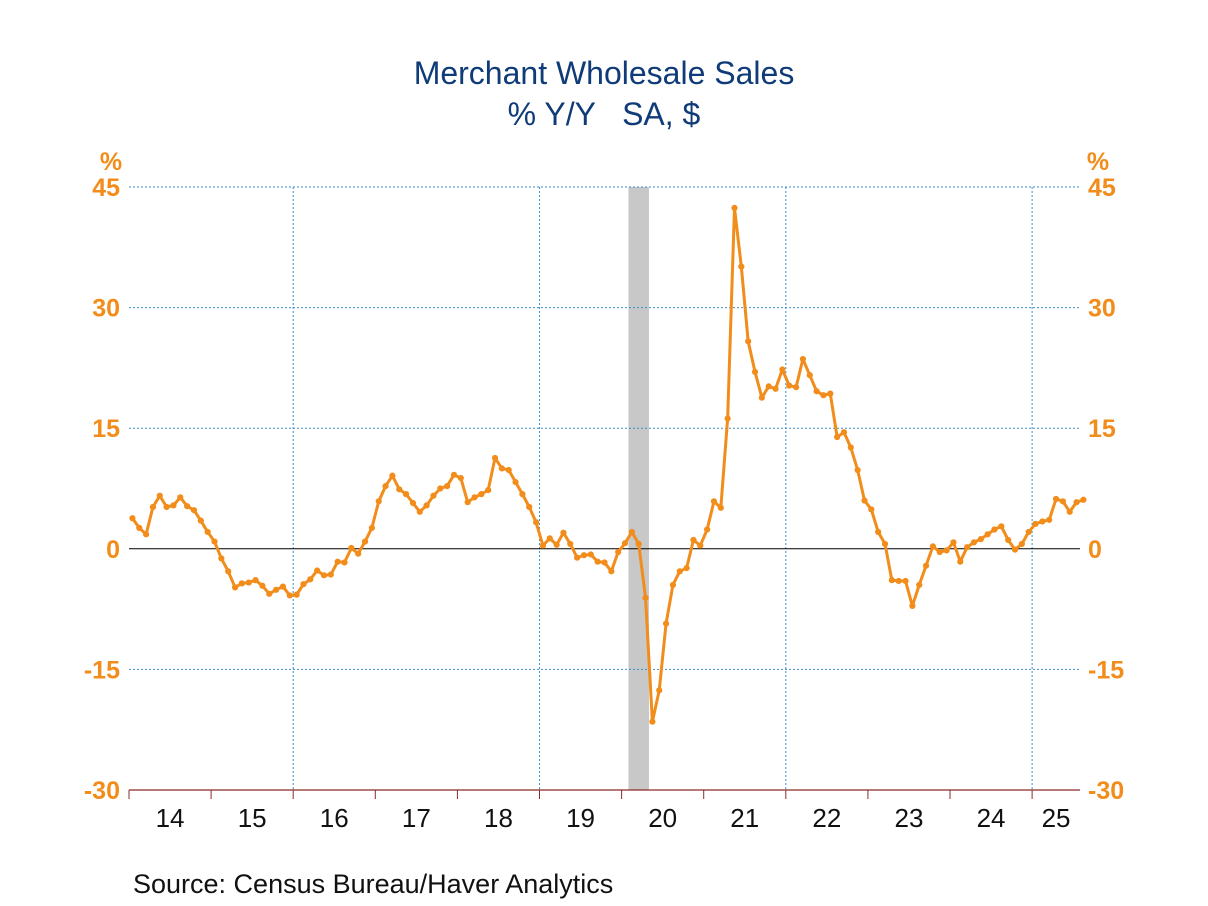  Describe the element at coordinates (1095, 550) in the screenshot. I see `y-tick-label-right: 0` at that location.